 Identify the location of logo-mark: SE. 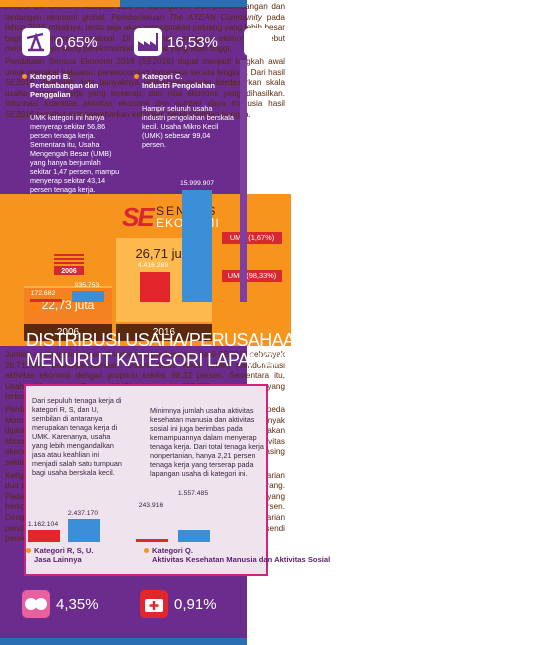
(138, 217).